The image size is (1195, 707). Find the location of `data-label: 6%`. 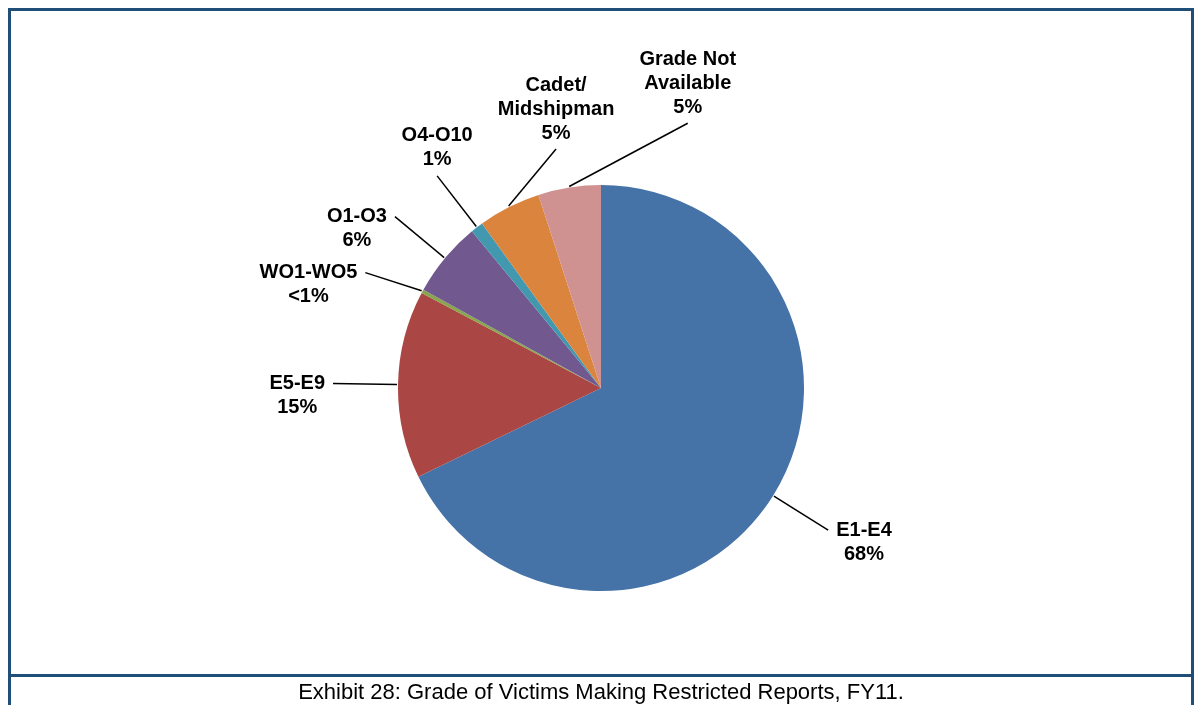

data-label: 6% is located at coordinates (357, 239).